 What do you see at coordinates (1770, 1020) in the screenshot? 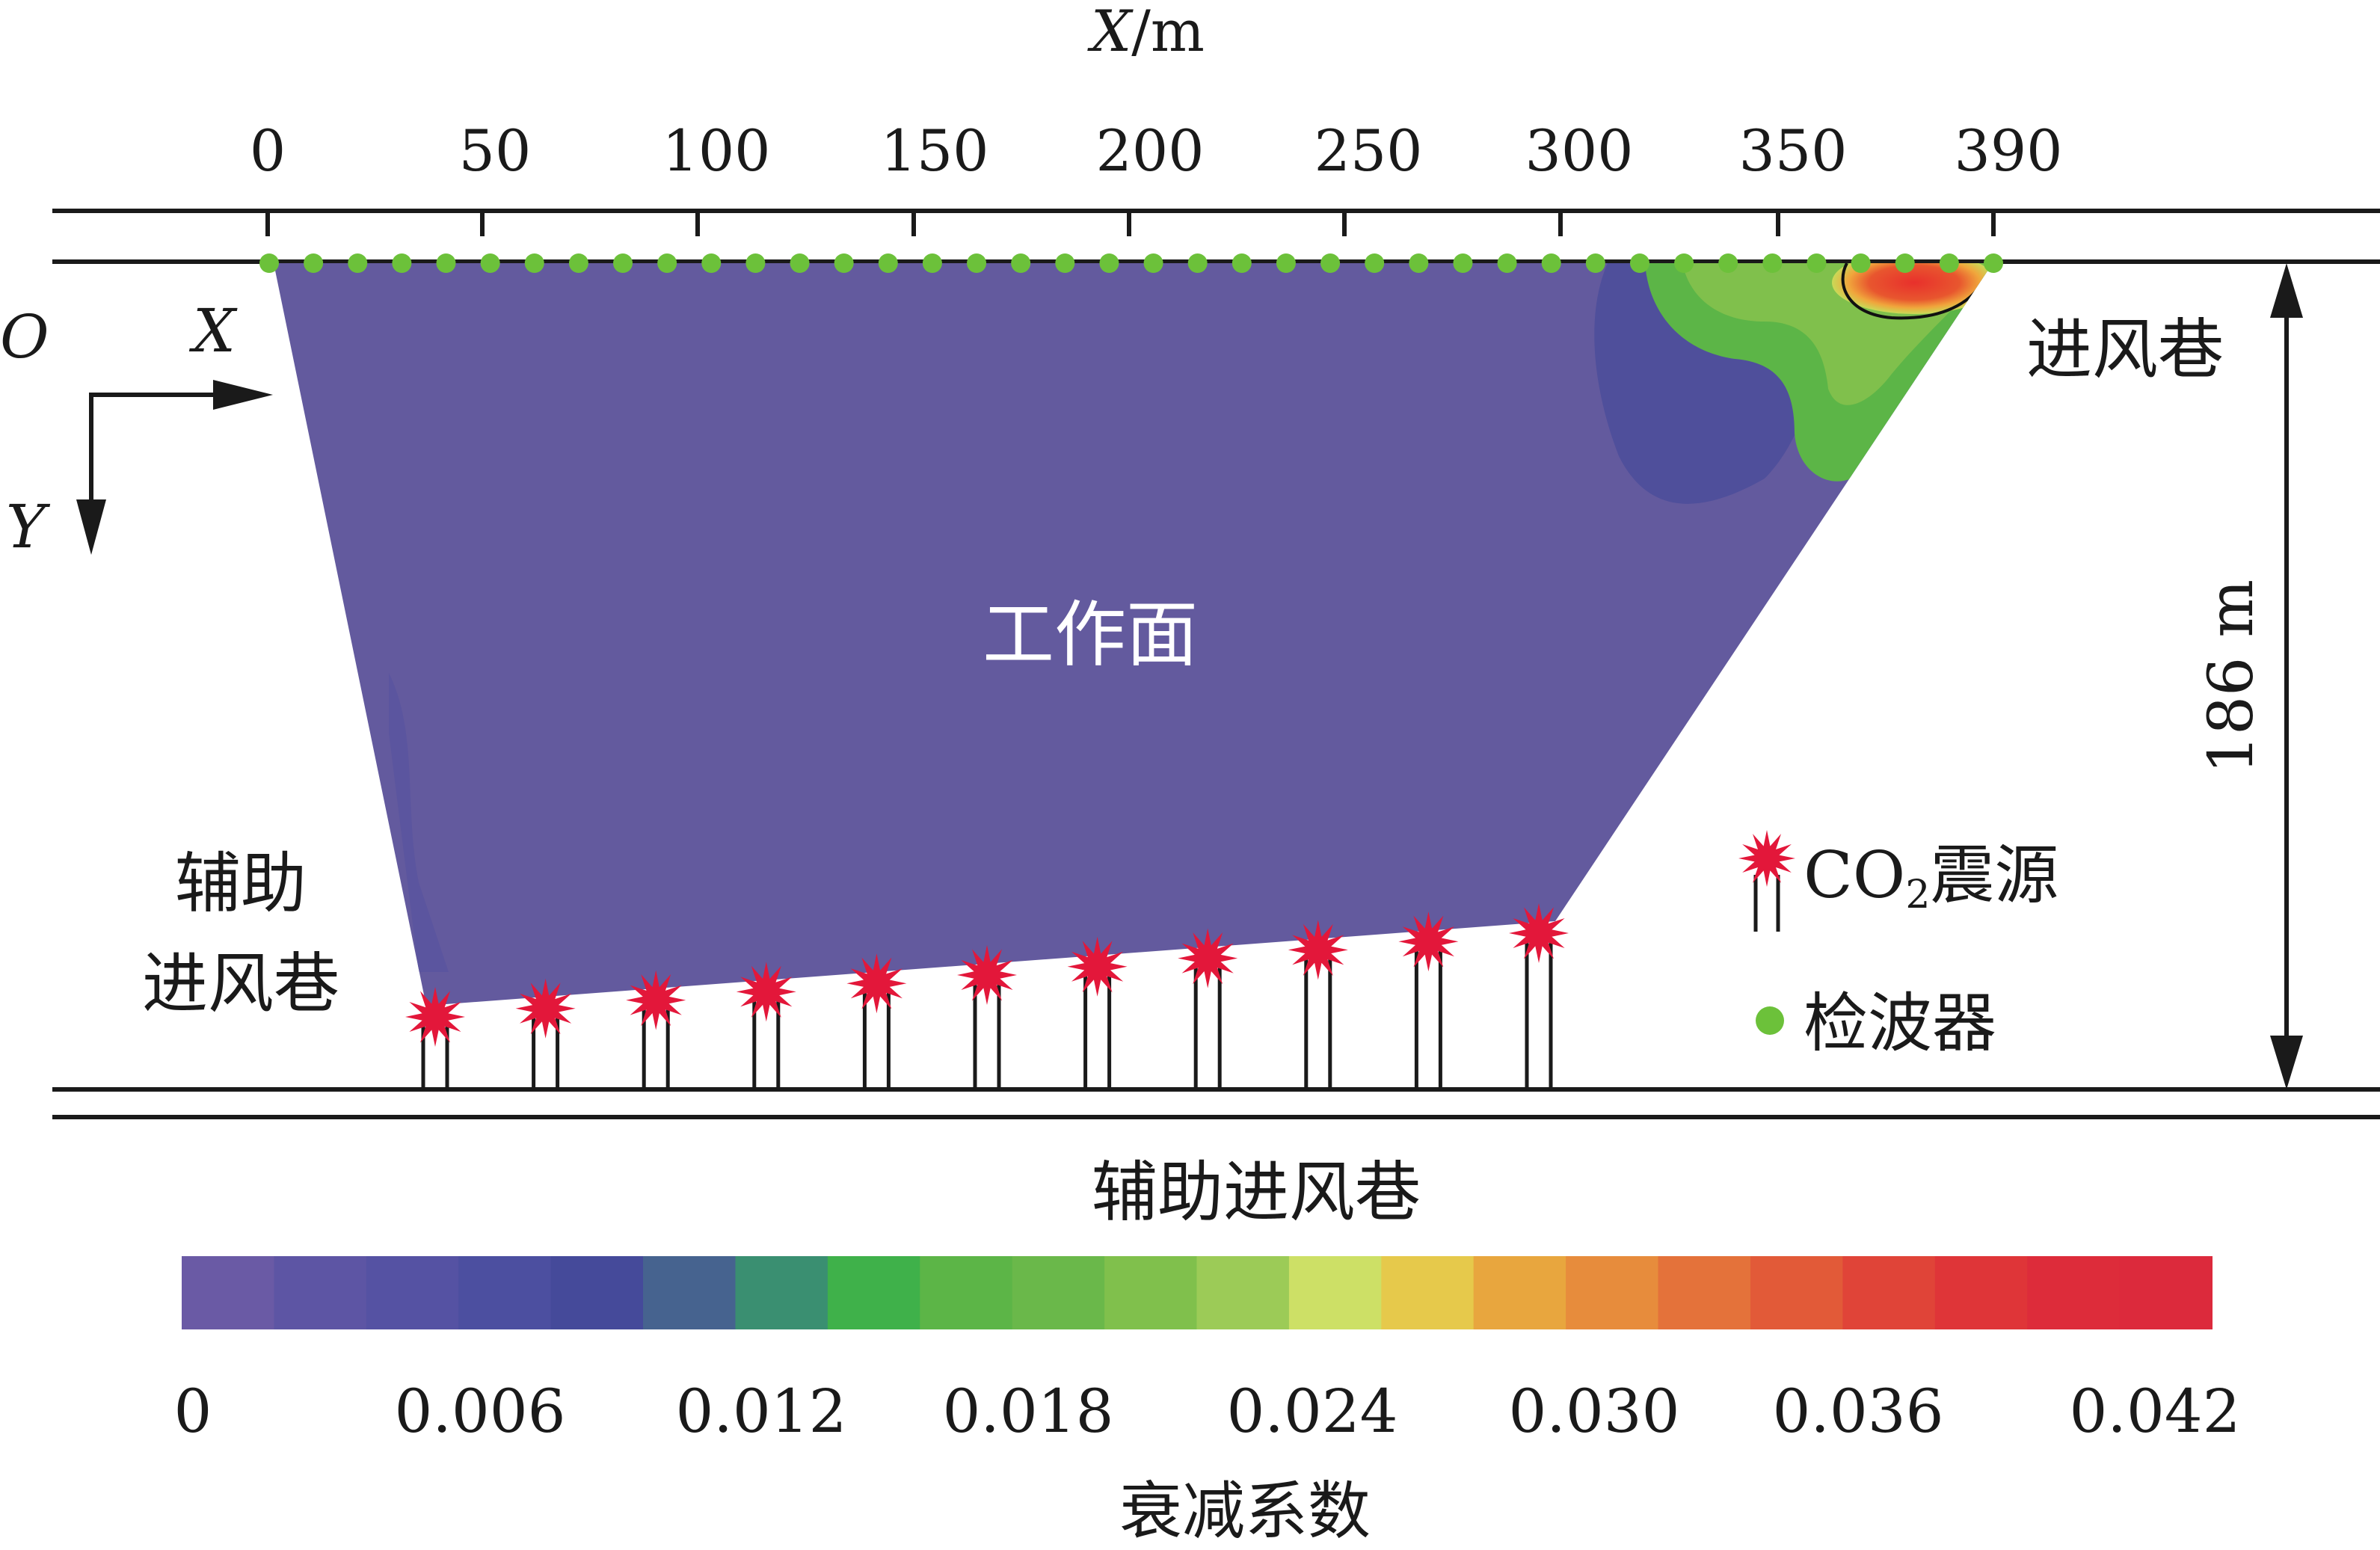
I see `geophone-icon` at bounding box center [1770, 1020].